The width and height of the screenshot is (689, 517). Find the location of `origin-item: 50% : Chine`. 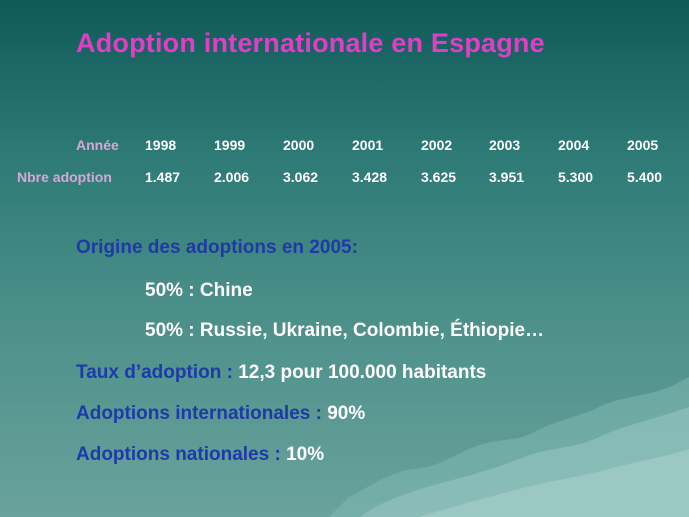

origin-item: 50% : Chine is located at coordinates (199, 290).